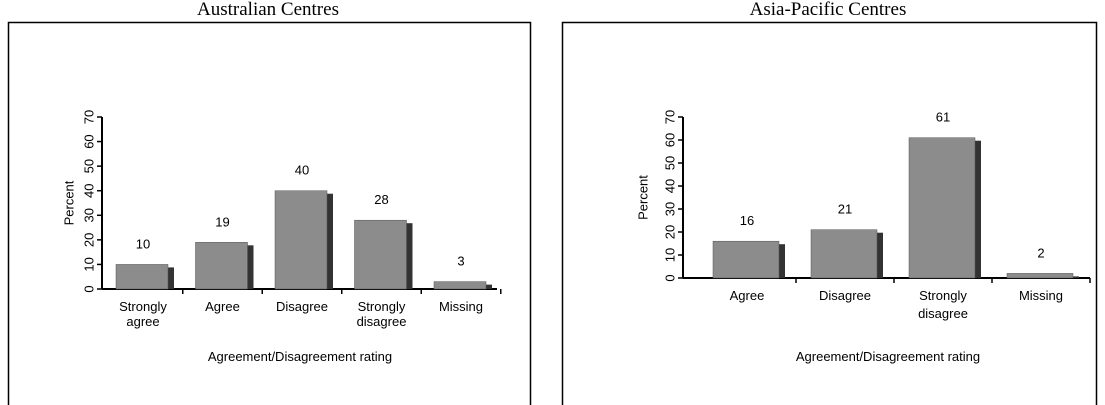  What do you see at coordinates (747, 220) in the screenshot?
I see `data-label: 16` at bounding box center [747, 220].